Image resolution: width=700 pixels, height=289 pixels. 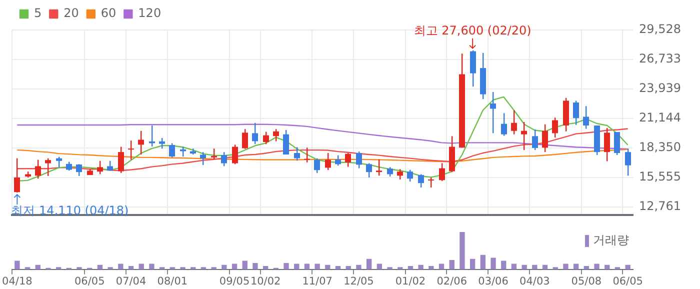 I want to click on x-tick-label: 05/08, so click(x=586, y=281).